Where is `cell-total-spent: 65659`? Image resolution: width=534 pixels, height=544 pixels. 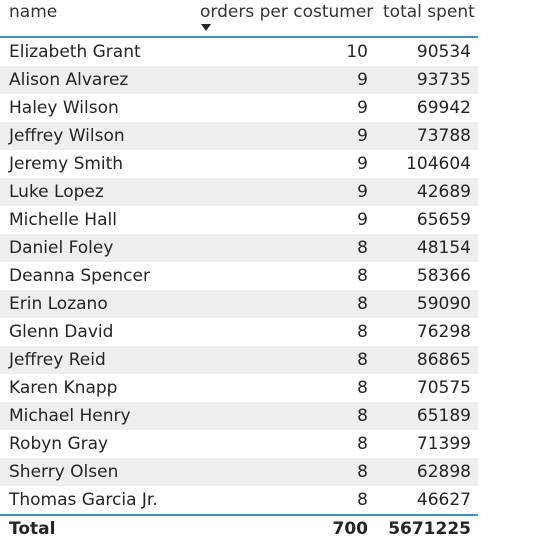
cell-total-spent: 65659 is located at coordinates (443, 220).